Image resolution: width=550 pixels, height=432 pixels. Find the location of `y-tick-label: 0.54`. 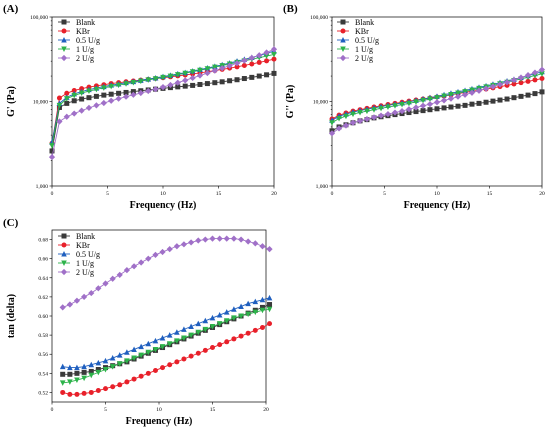

y-tick-label: 0.54 is located at coordinates (43, 374).